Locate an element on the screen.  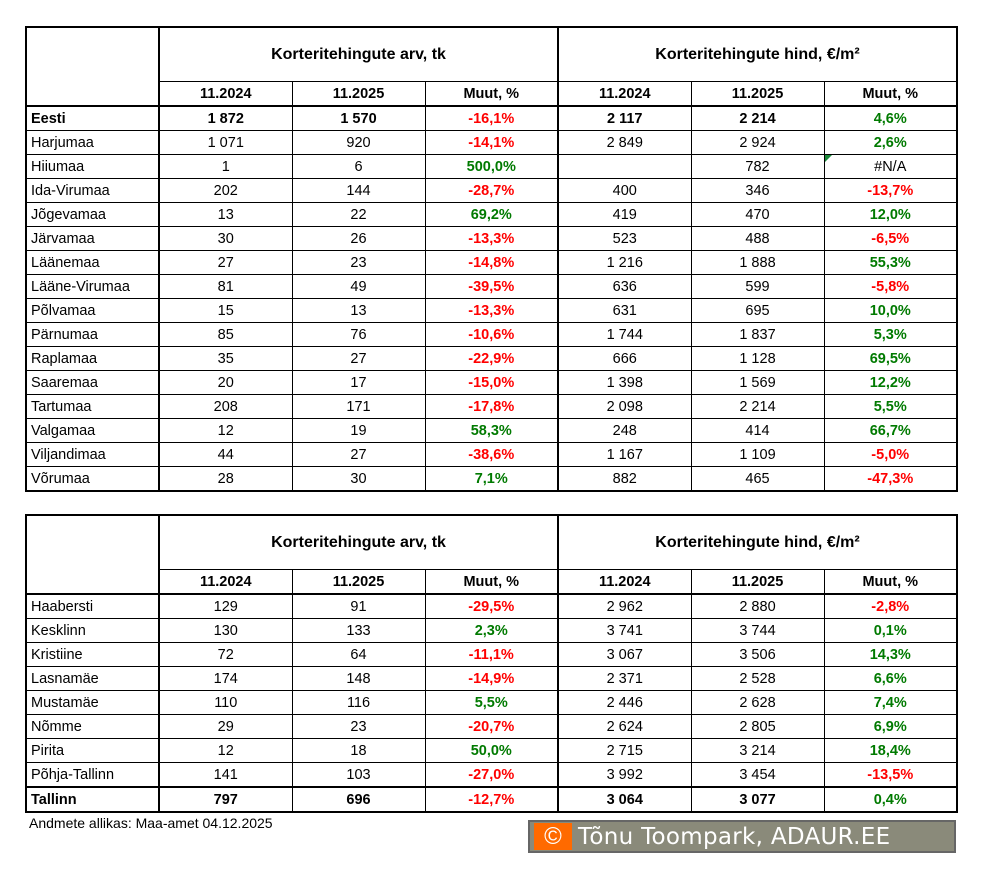
count-2025: 920 is located at coordinates (358, 142).